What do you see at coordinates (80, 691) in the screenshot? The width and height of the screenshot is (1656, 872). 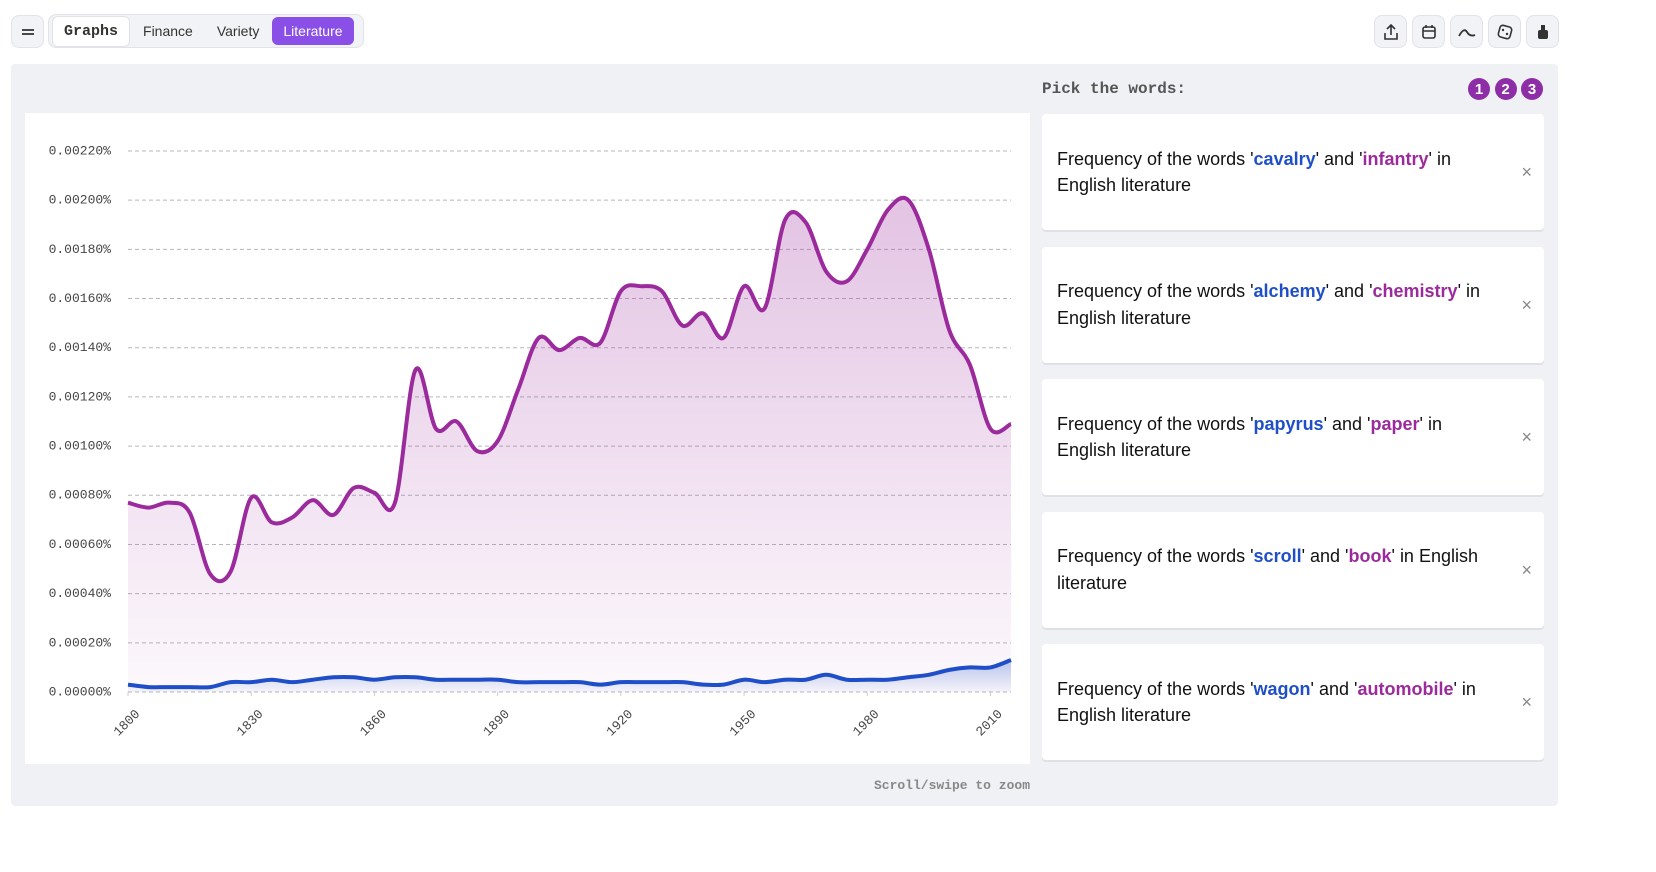 I see `y-tick-label: 0.00000%` at bounding box center [80, 691].